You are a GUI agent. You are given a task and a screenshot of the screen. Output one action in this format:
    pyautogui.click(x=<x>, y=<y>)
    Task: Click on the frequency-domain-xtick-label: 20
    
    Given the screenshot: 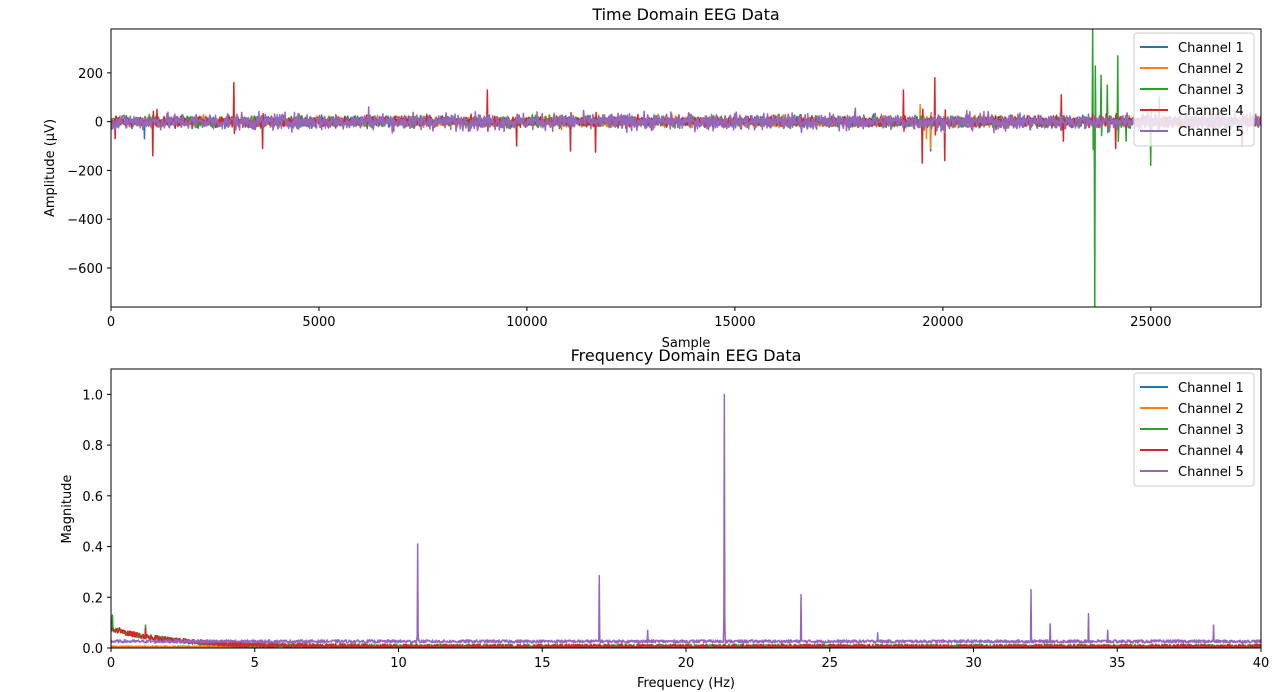 What is the action you would take?
    pyautogui.click(x=686, y=663)
    